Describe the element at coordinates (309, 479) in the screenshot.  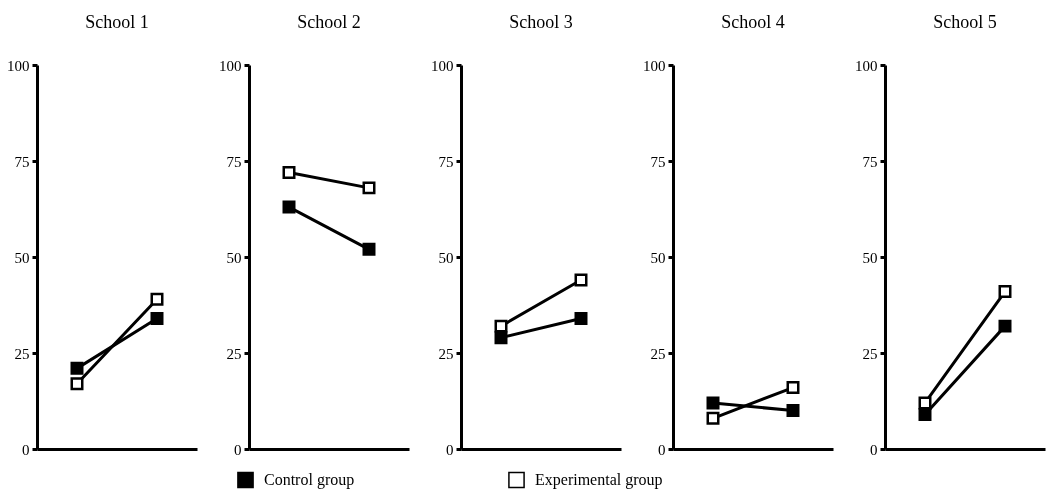
I see `legend-label: Control group` at that location.